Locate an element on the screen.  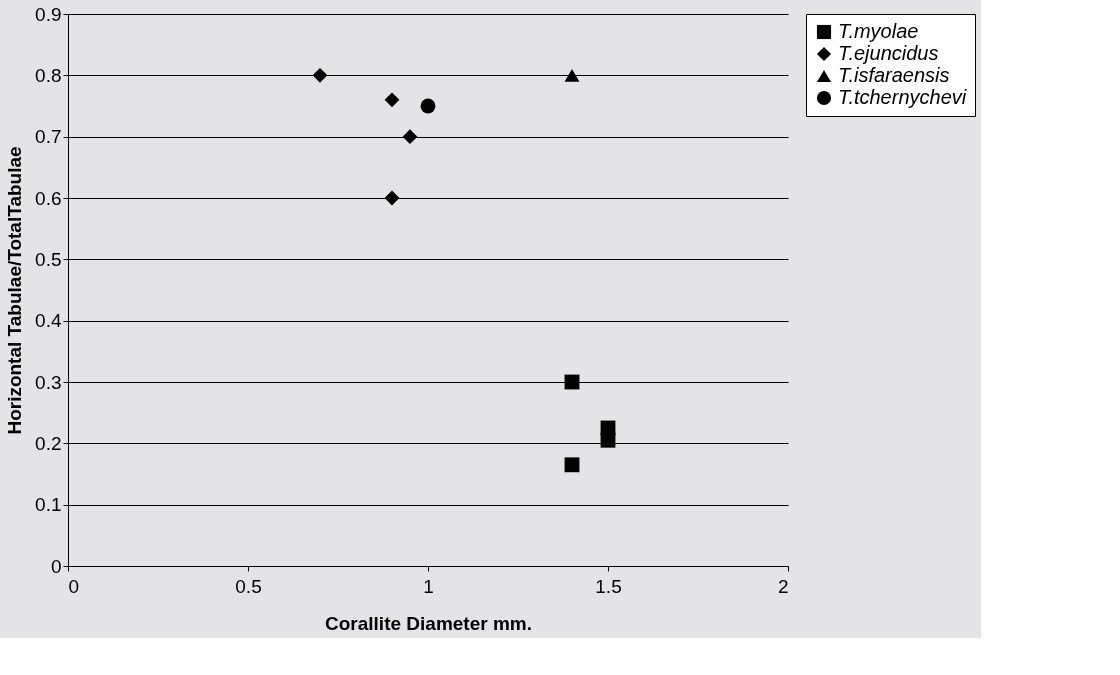
x-tick-label: 2 is located at coordinates (783, 586).